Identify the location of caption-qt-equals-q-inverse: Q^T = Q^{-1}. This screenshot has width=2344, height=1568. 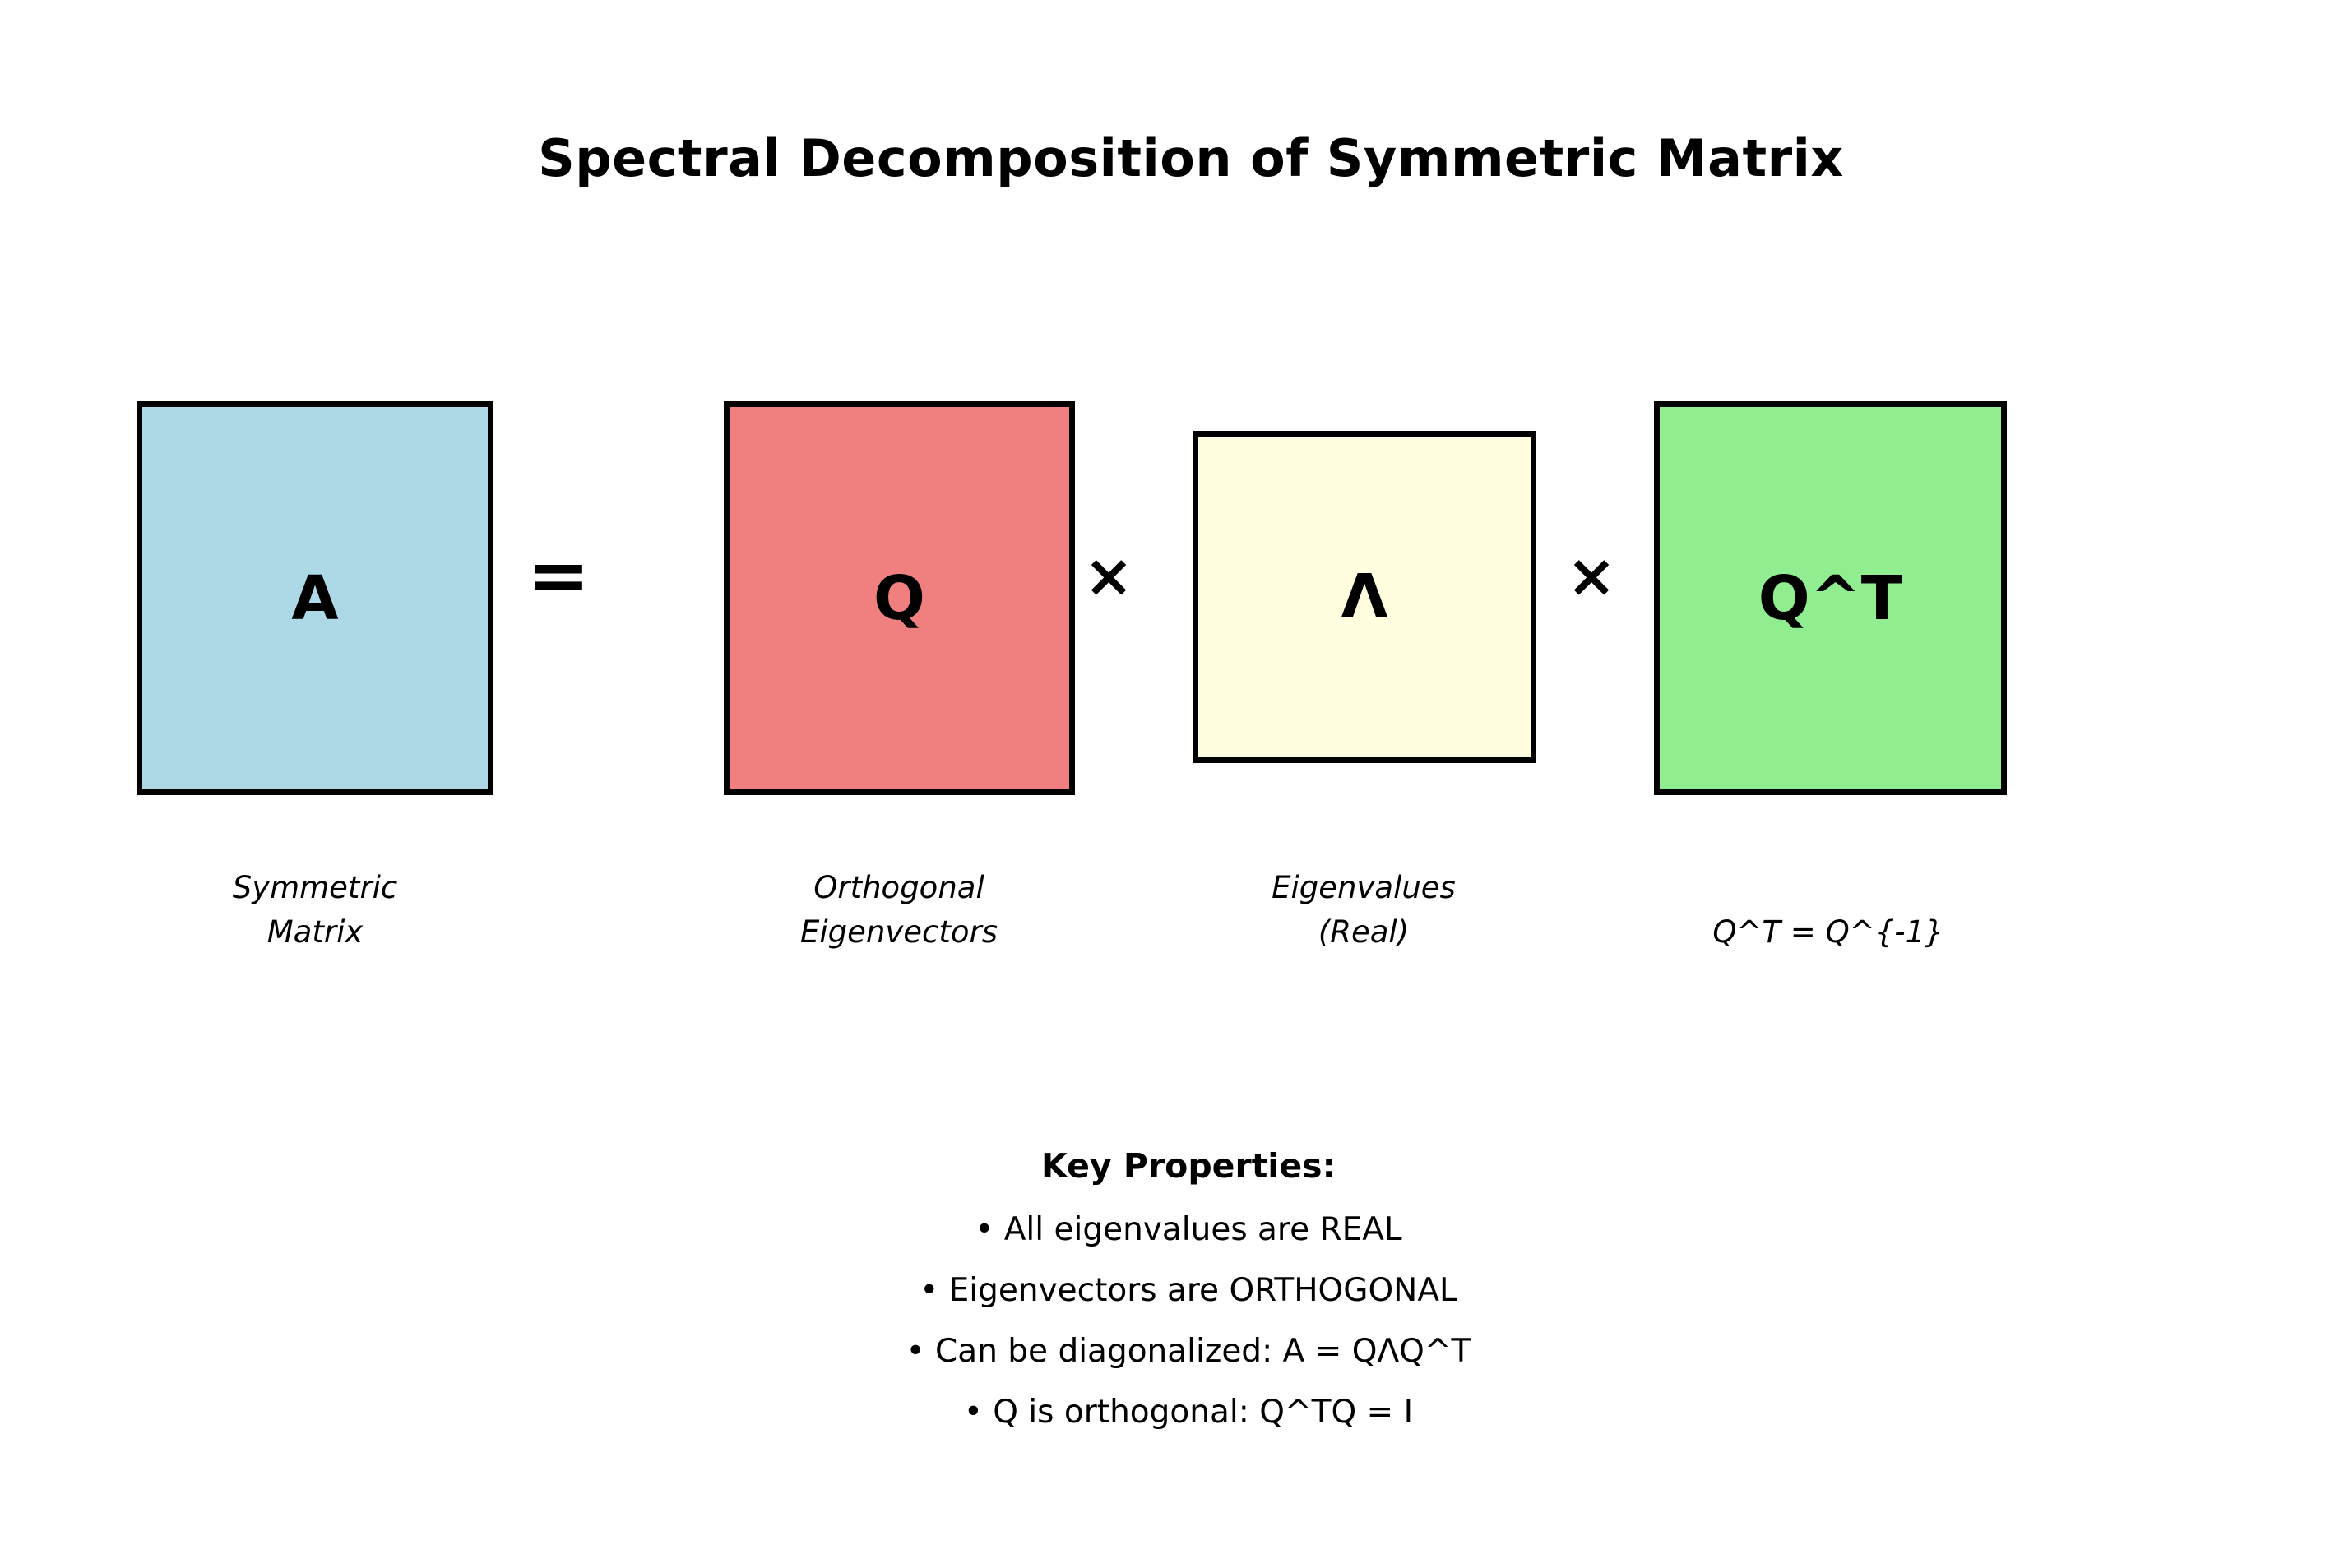
(1828, 932).